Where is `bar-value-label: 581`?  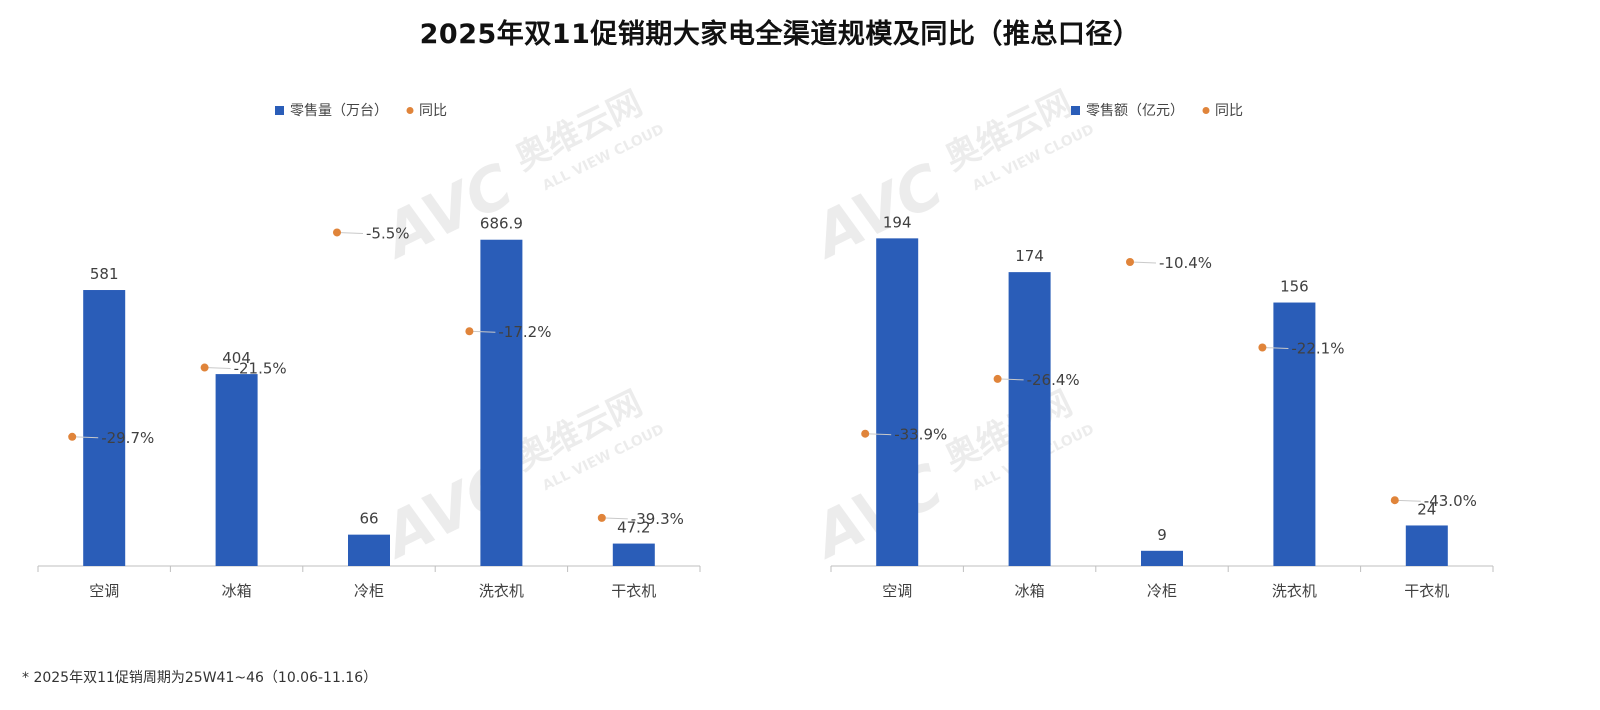 bar-value-label: 581 is located at coordinates (104, 274).